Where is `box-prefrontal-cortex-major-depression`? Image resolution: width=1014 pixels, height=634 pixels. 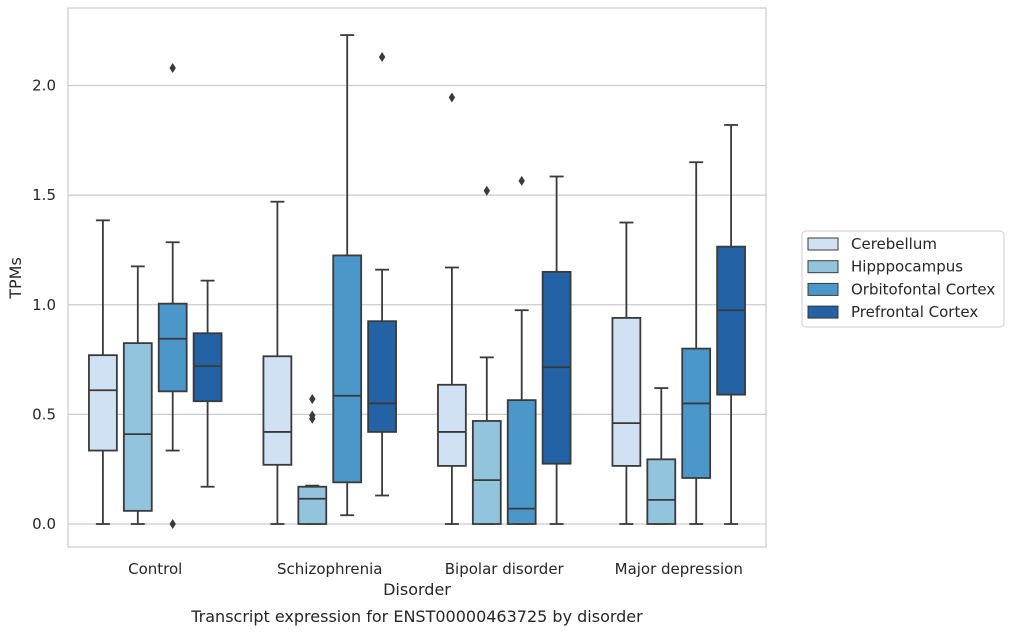
box-prefrontal-cortex-major-depression is located at coordinates (731, 324).